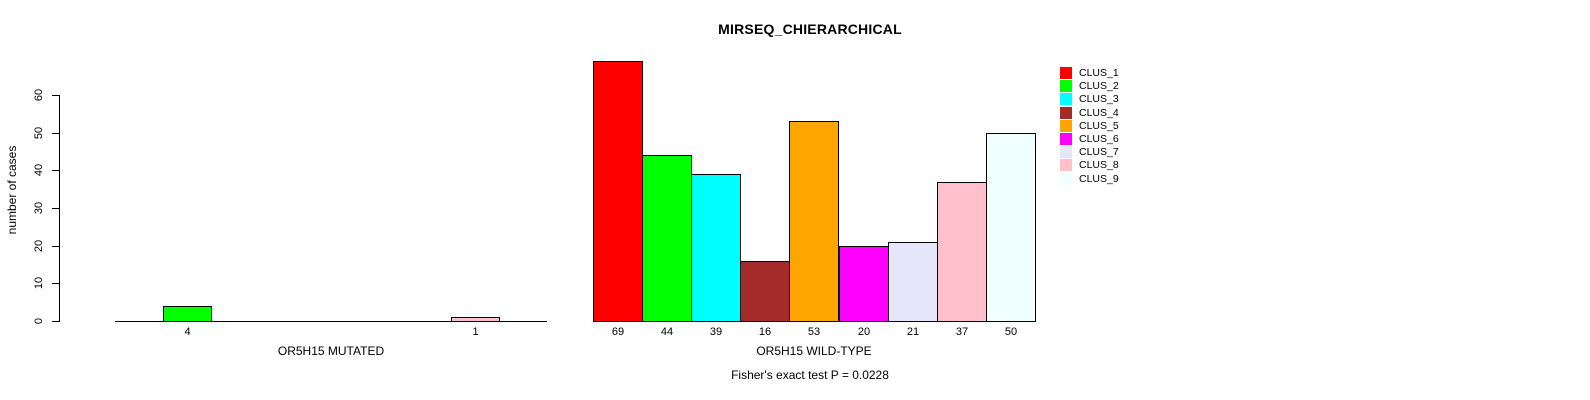  Describe the element at coordinates (39, 95) in the screenshot. I see `y-tick-label: 60` at that location.